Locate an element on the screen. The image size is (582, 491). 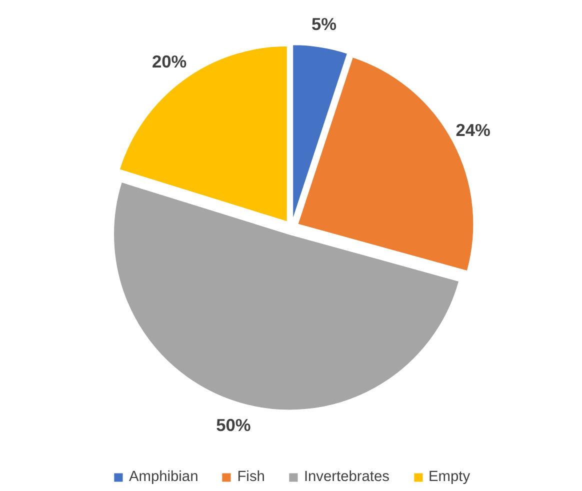
legend-label: Empty is located at coordinates (449, 477).